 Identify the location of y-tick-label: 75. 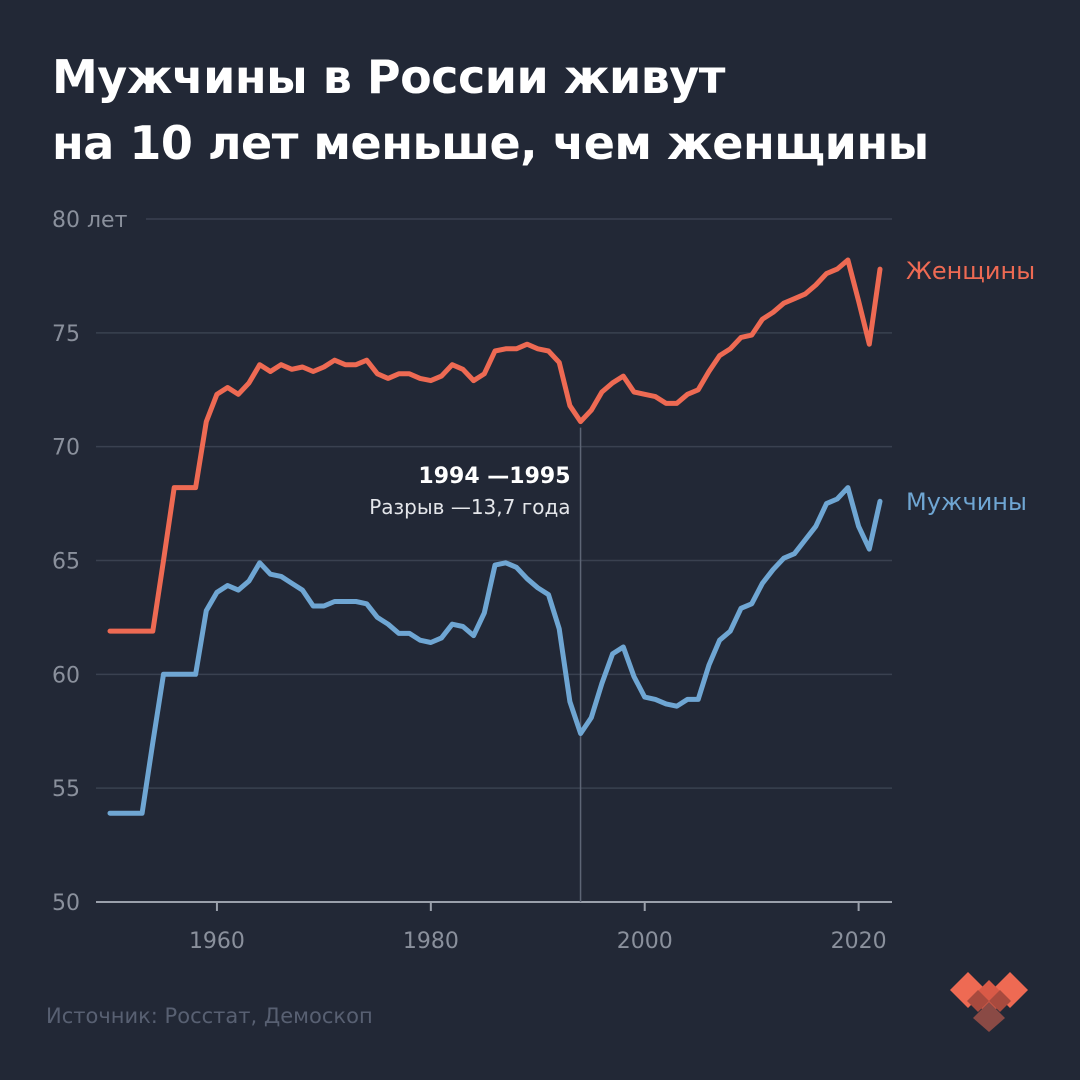
(66, 334).